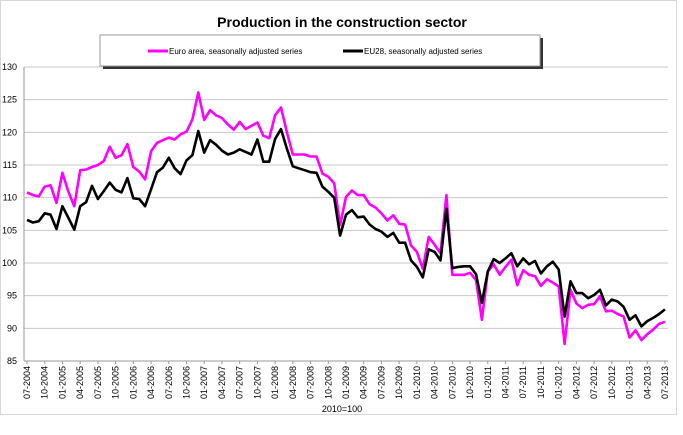 This screenshot has width=683, height=435. What do you see at coordinates (169, 382) in the screenshot?
I see `x-tick-label: 07-2006` at bounding box center [169, 382].